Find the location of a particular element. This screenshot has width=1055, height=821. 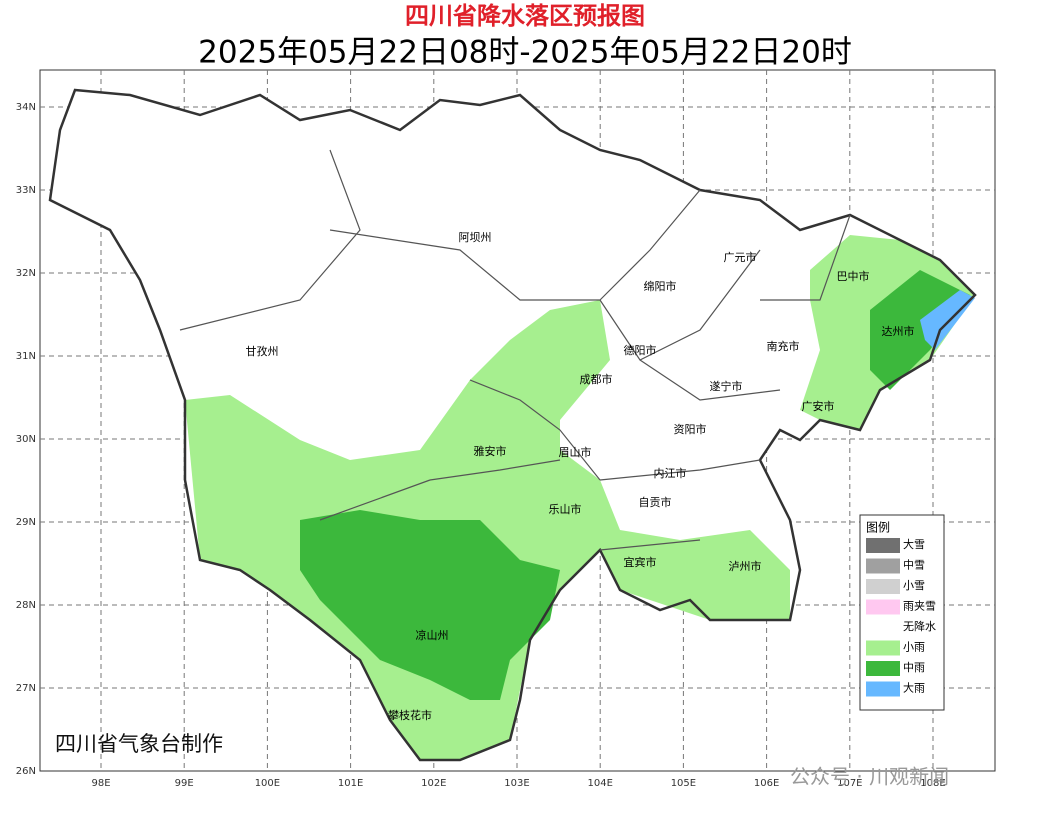

lon-label: 102E is located at coordinates (433, 783).